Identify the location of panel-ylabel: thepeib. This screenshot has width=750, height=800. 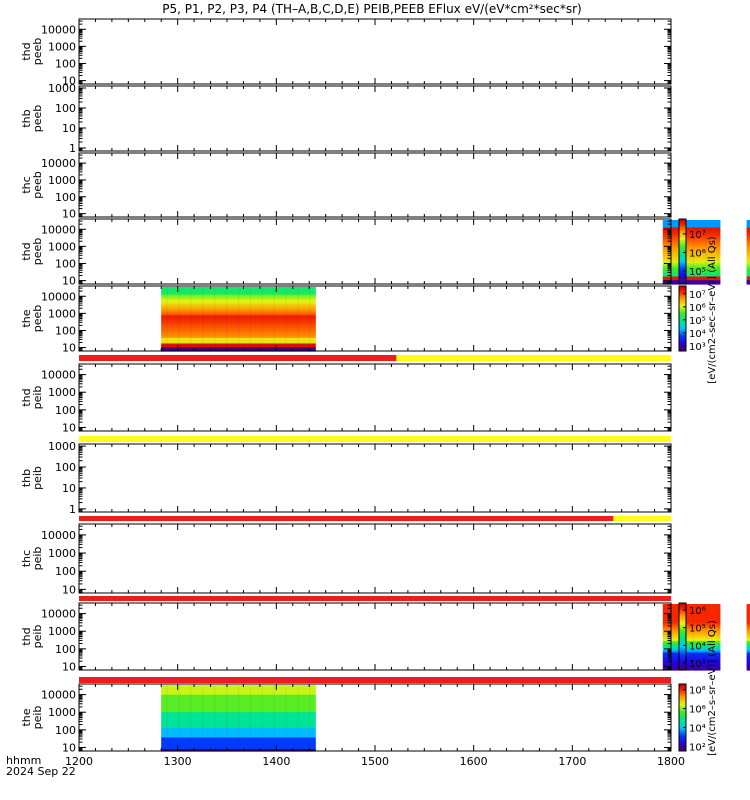
(32, 718).